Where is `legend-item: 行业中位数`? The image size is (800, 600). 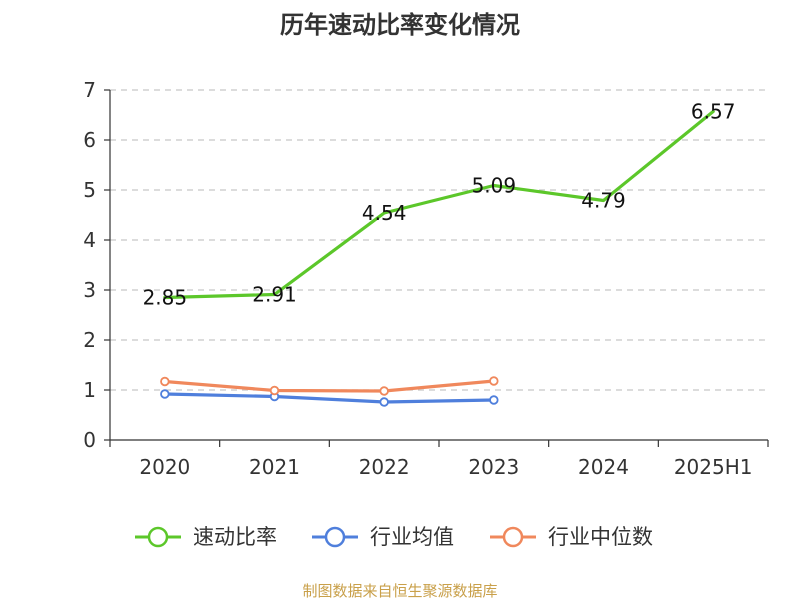
legend-item: 行业中位数 is located at coordinates (571, 537).